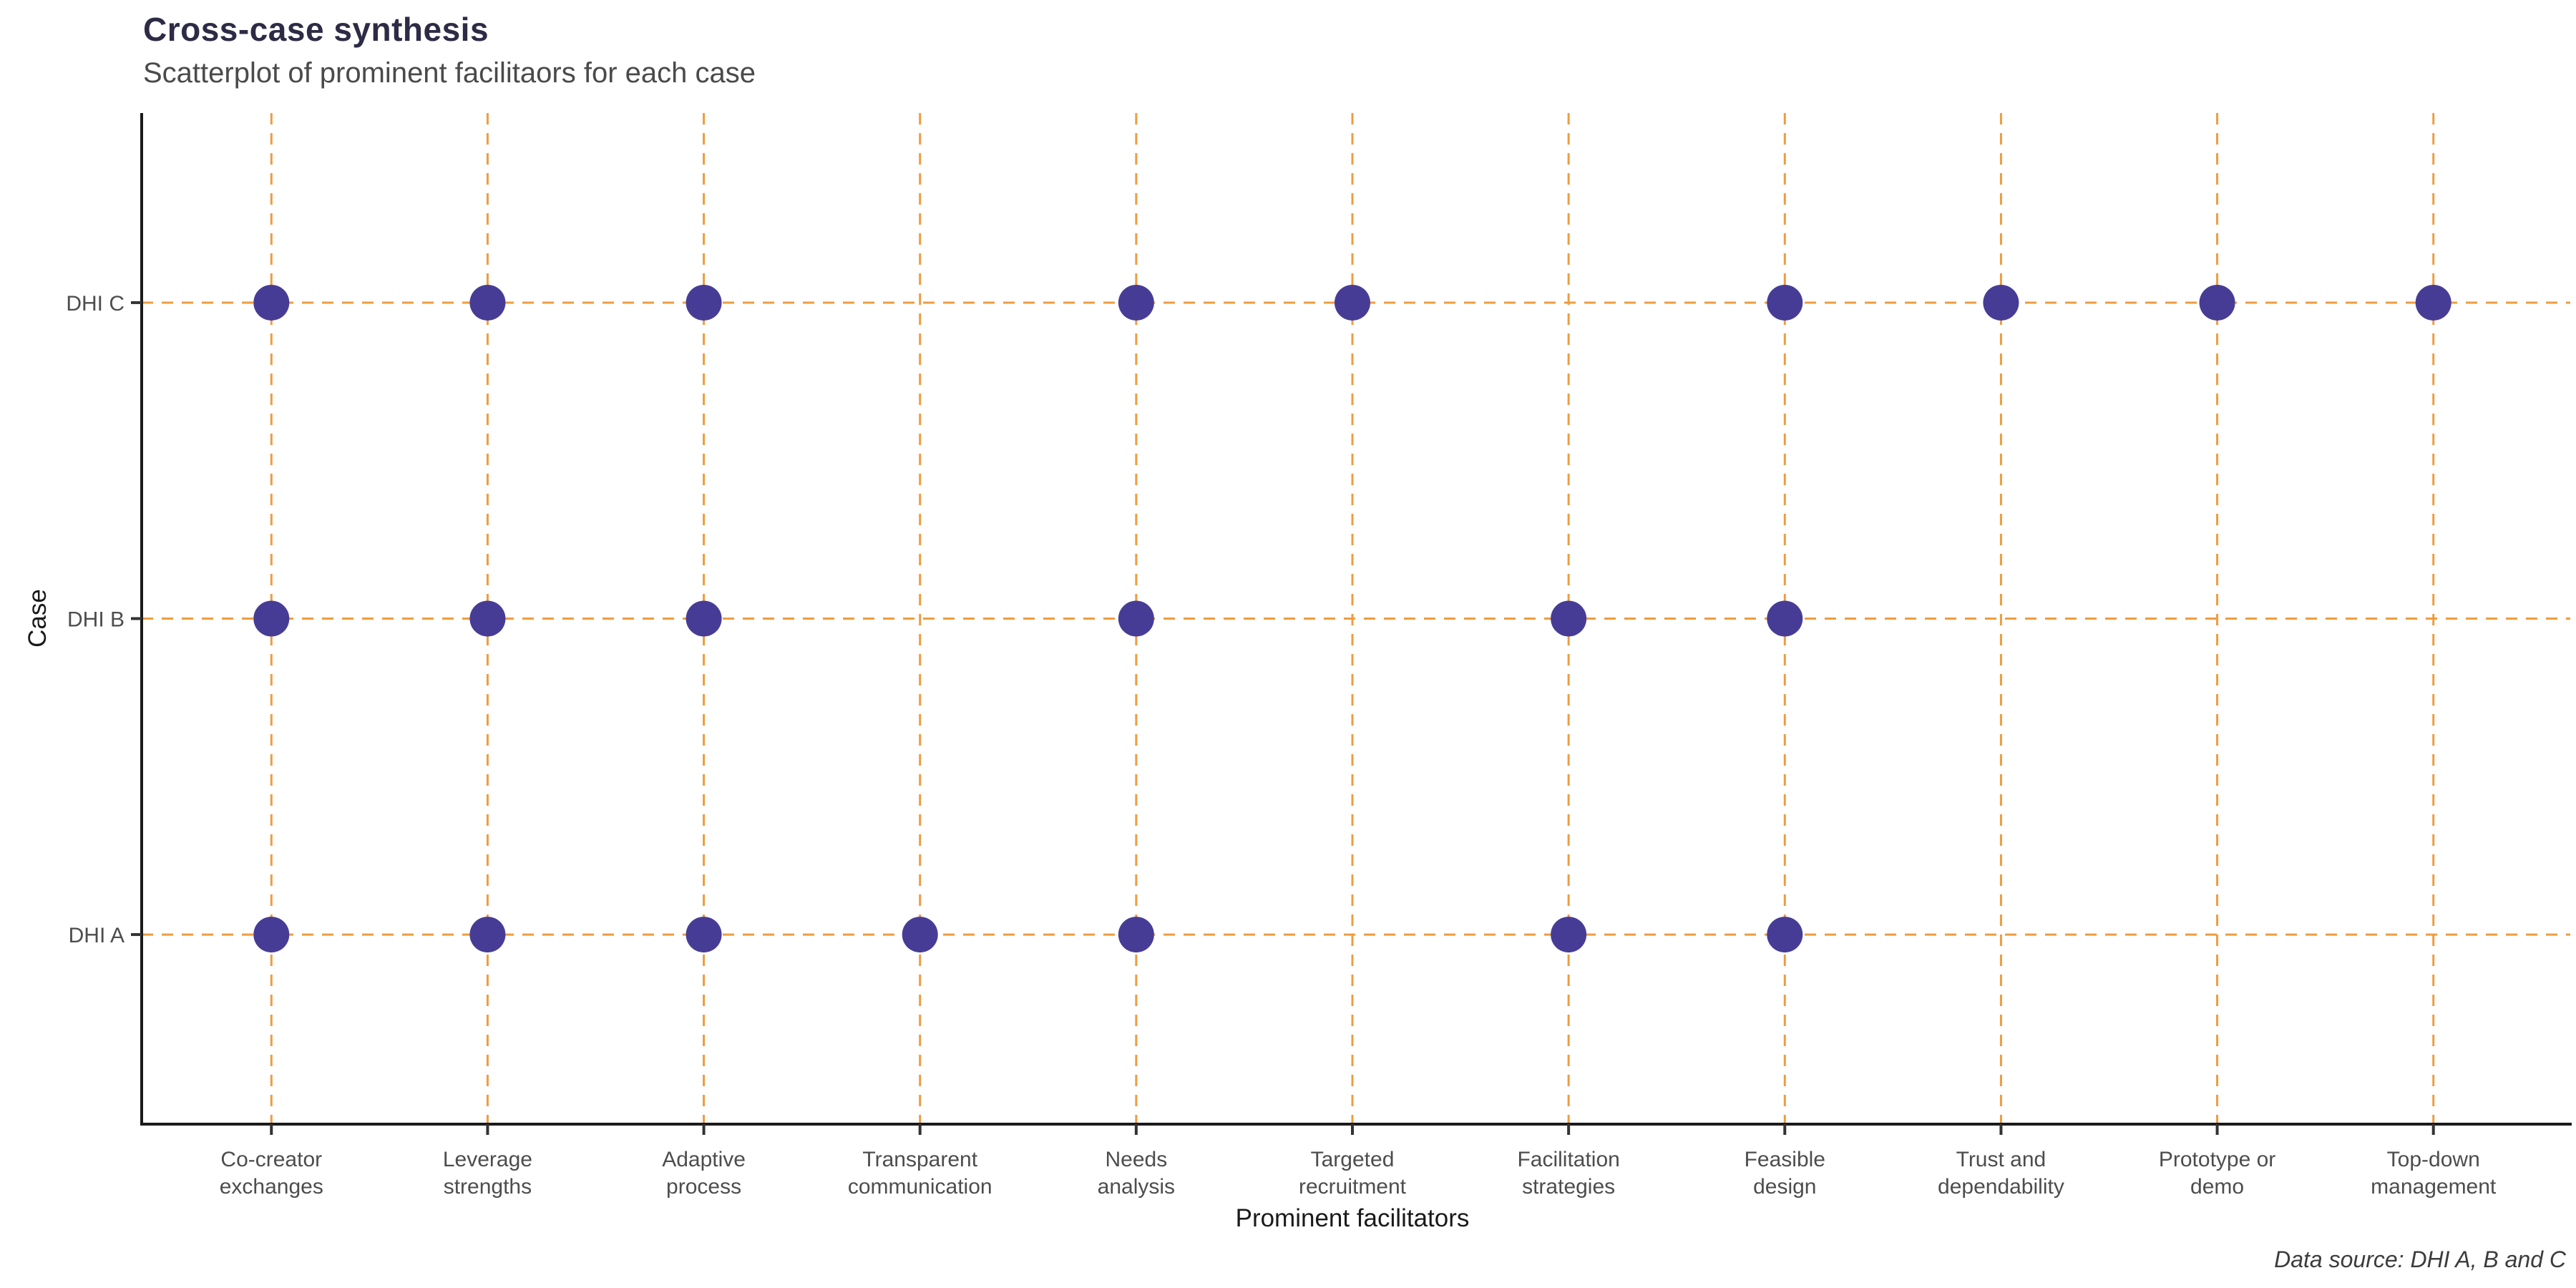 This screenshot has height=1288, width=2576. What do you see at coordinates (1353, 1173) in the screenshot?
I see `x-tick-label: Targeted recruitment` at bounding box center [1353, 1173].